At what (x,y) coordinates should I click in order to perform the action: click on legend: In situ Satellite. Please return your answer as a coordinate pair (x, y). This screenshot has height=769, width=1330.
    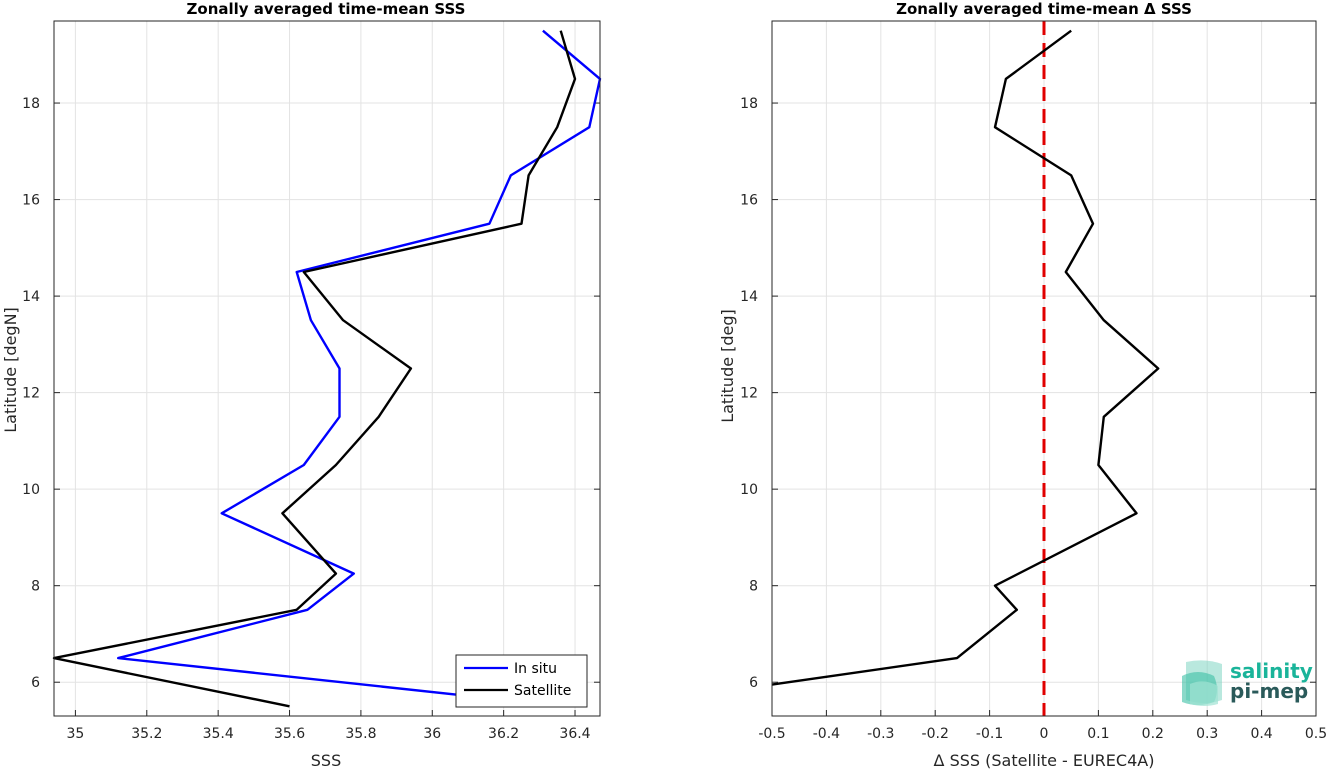
    Looking at the image, I should click on (521, 681).